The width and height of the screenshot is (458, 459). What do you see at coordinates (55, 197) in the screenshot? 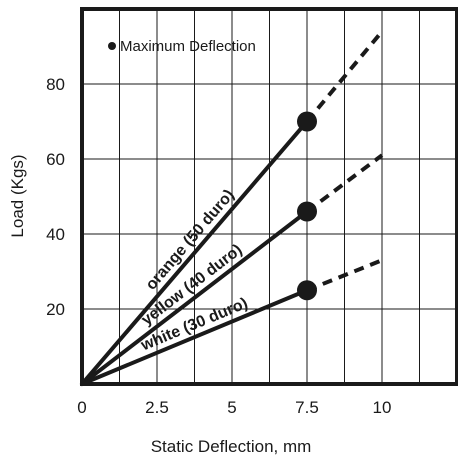
I see `y-tick-labels: 20 40 60 80` at bounding box center [55, 197].